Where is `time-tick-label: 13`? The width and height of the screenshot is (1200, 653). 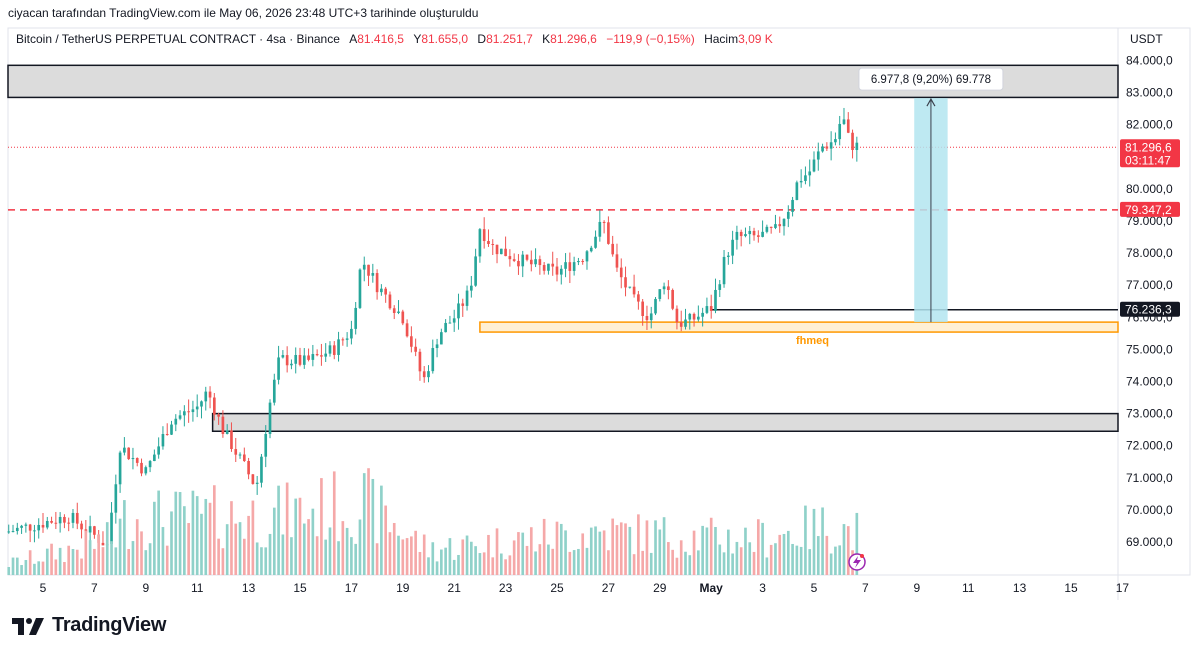
time-tick-label: 13 is located at coordinates (249, 588).